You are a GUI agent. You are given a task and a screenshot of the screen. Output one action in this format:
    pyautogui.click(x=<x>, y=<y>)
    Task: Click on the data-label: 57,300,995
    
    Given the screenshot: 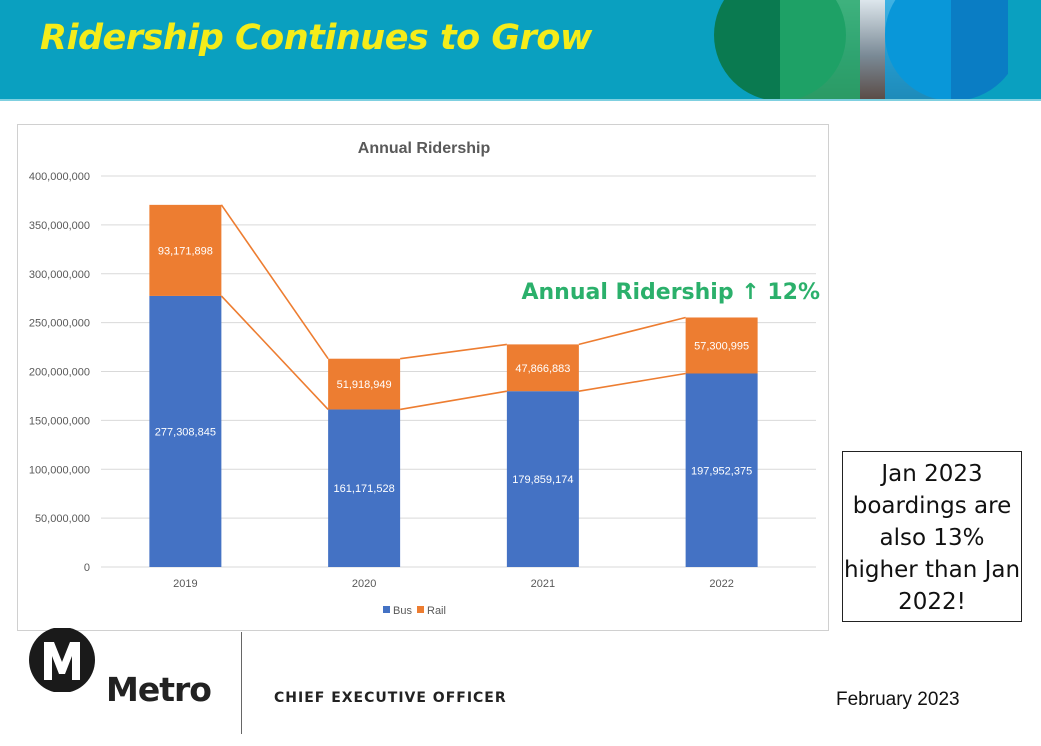 What is the action you would take?
    pyautogui.click(x=721, y=346)
    